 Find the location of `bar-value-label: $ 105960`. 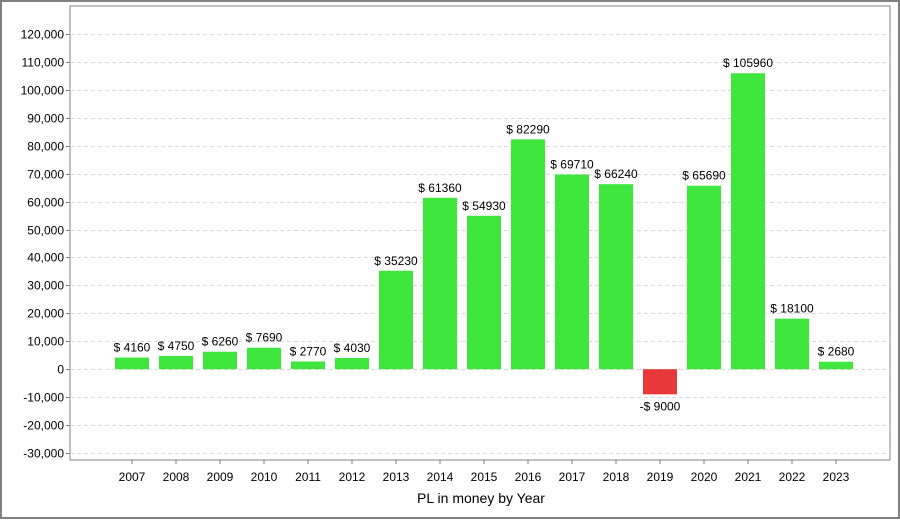

bar-value-label: $ 105960 is located at coordinates (748, 63).